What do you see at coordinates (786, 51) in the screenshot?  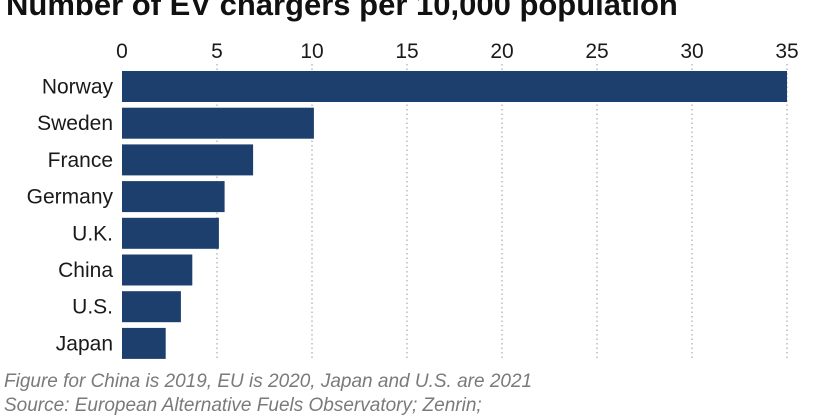 I see `x-tick-label: 35` at bounding box center [786, 51].